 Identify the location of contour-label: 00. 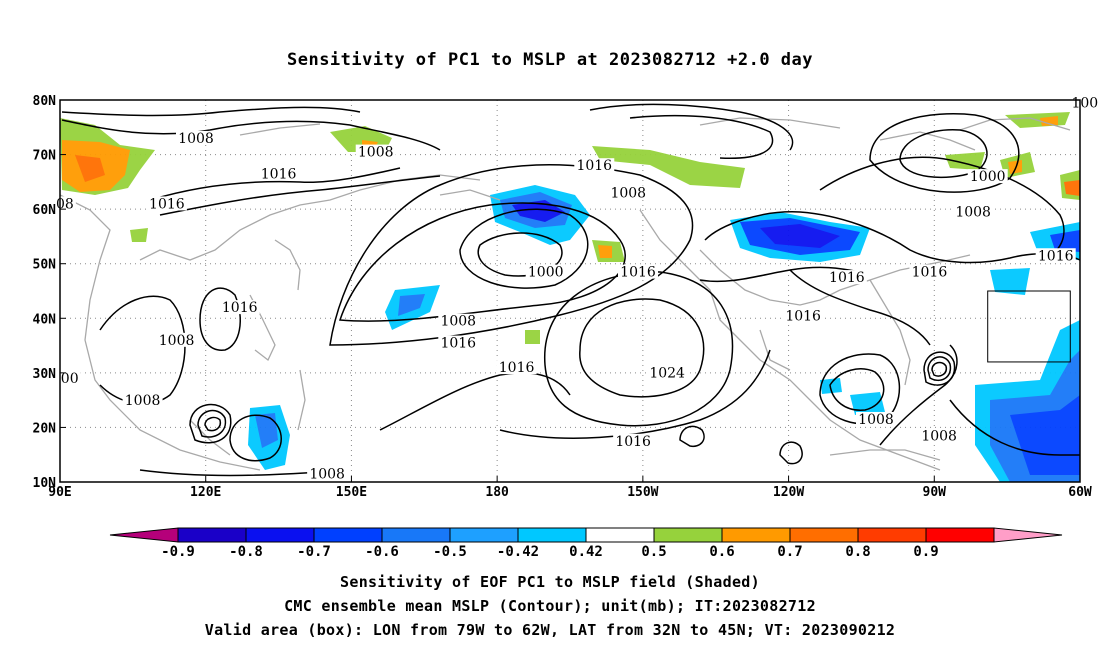
(70, 379).